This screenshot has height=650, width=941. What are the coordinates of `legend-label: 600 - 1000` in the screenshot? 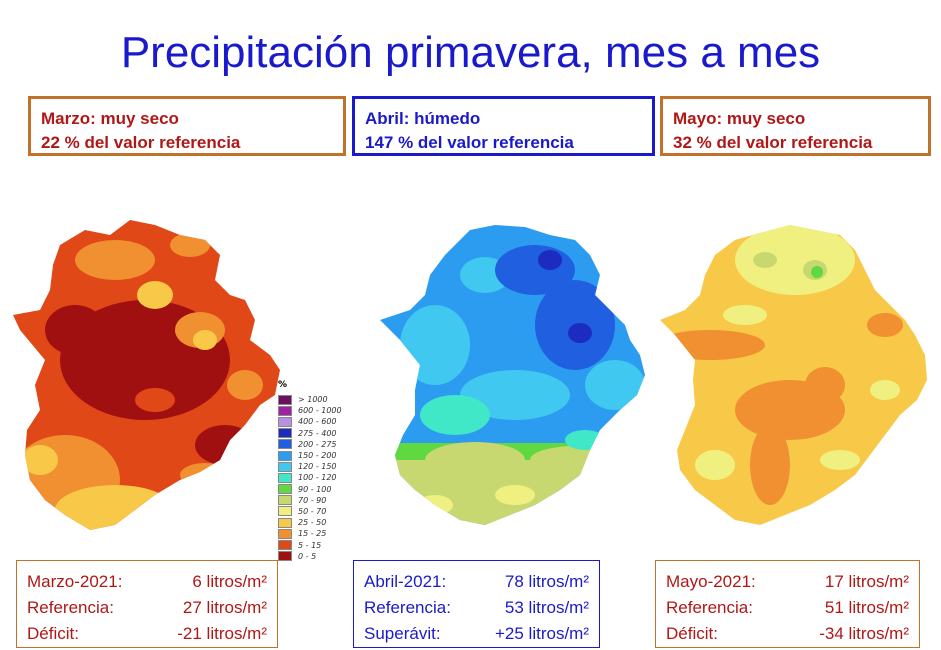 It's located at (320, 411).